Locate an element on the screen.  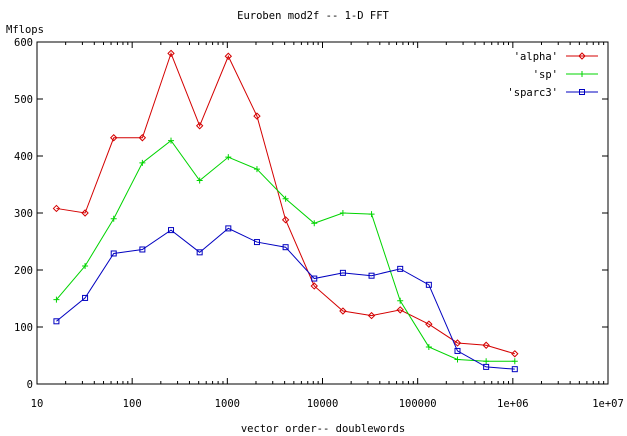
chart-title: Euroben mod2f -- 1-D FFT is located at coordinates (313, 16).